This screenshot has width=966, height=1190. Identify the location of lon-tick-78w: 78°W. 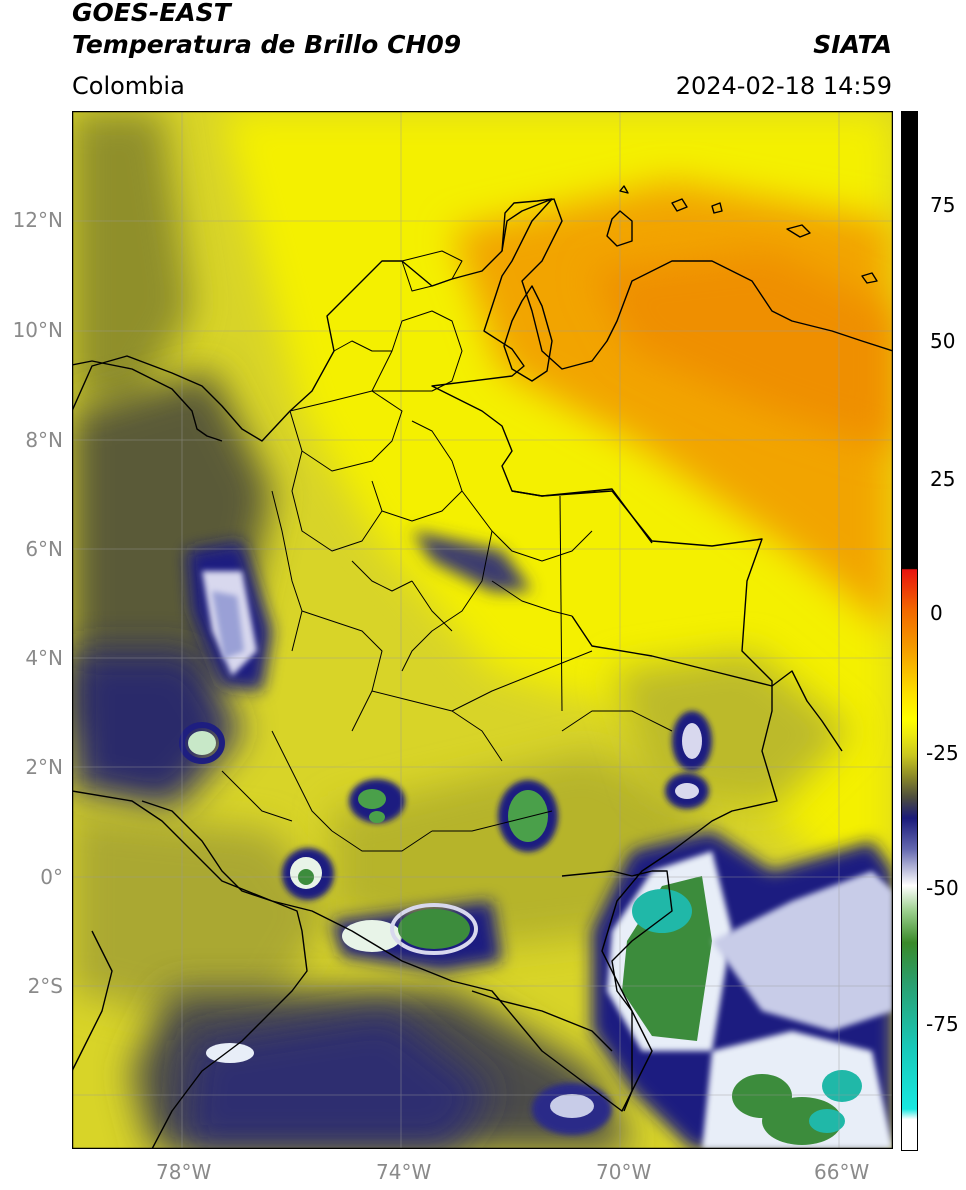
(184, 1172).